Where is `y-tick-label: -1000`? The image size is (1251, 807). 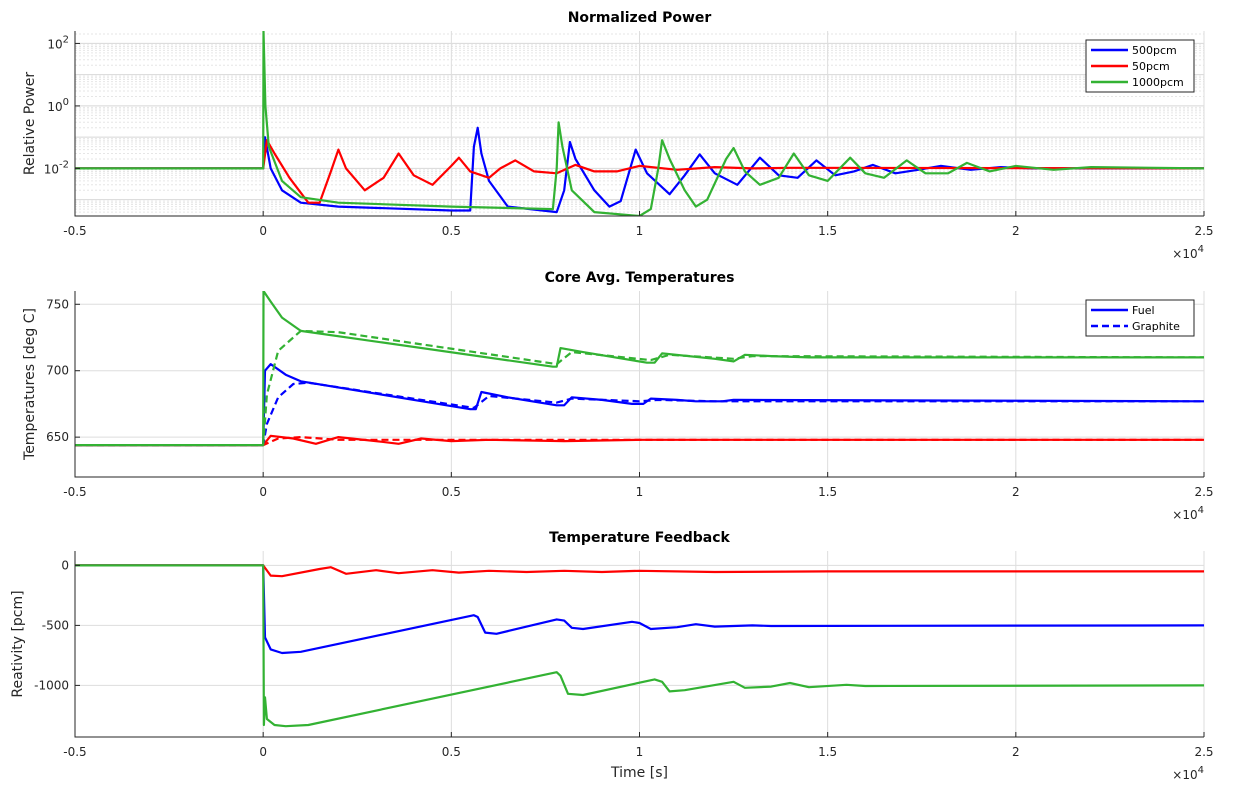 y-tick-label: -1000 is located at coordinates (51, 685).